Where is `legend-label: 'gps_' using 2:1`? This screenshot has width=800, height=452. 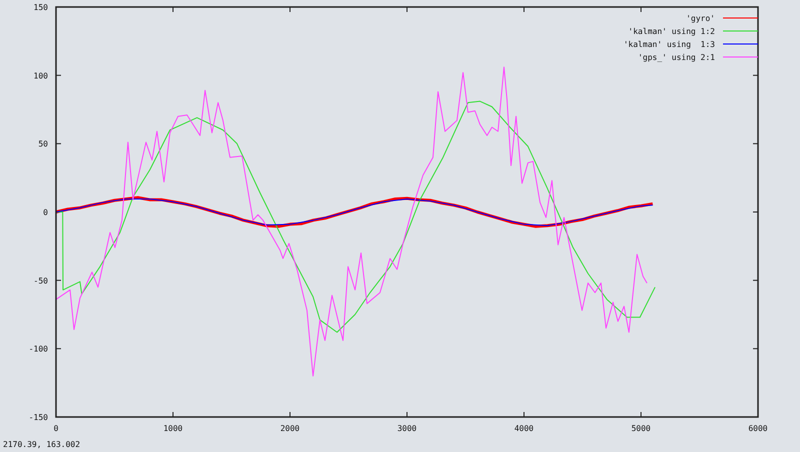
legend-label: 'gps_' using 2:1 is located at coordinates (677, 57).